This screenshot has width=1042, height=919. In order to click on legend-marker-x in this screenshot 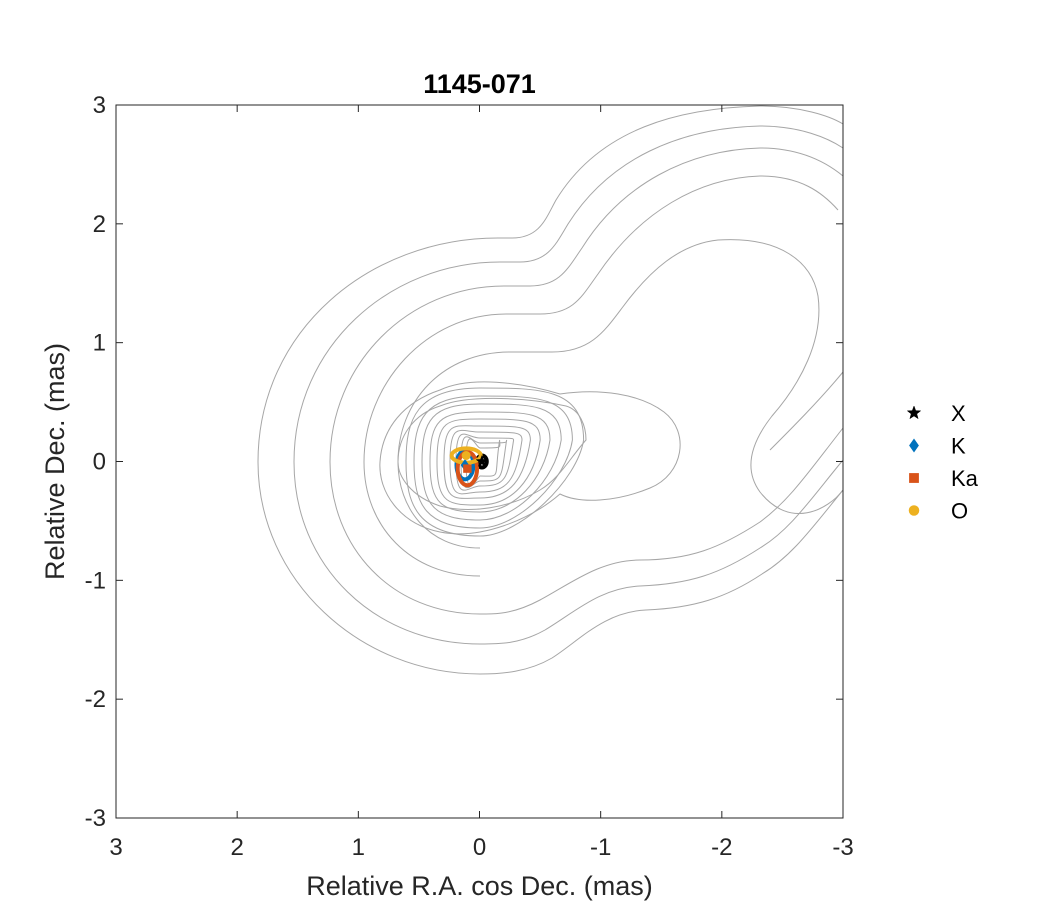, I will do `click(914, 412)`.